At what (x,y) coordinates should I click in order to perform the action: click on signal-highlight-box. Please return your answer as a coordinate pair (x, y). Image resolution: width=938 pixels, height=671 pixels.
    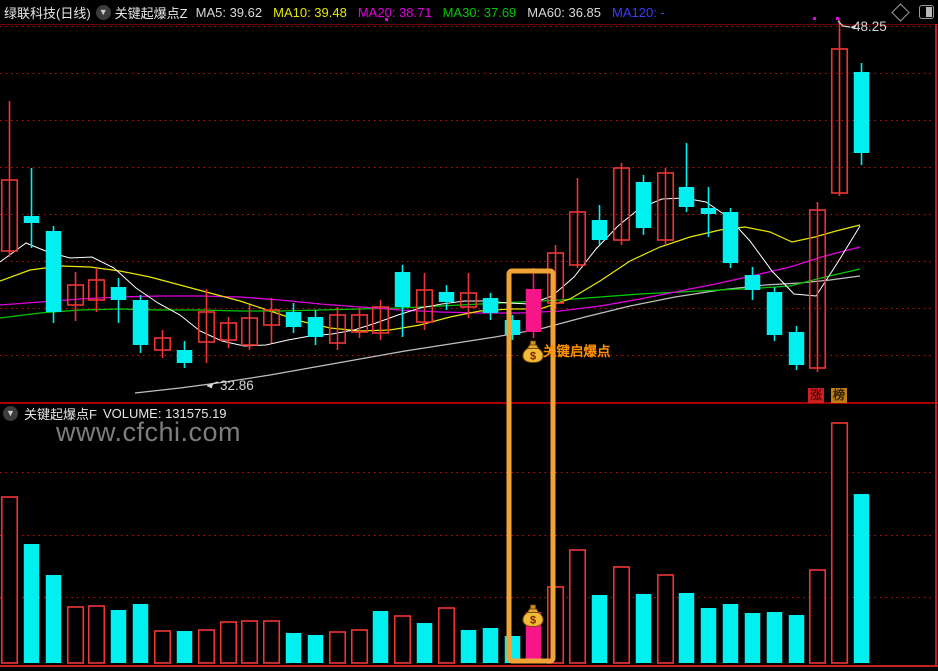
    Looking at the image, I should click on (531, 466).